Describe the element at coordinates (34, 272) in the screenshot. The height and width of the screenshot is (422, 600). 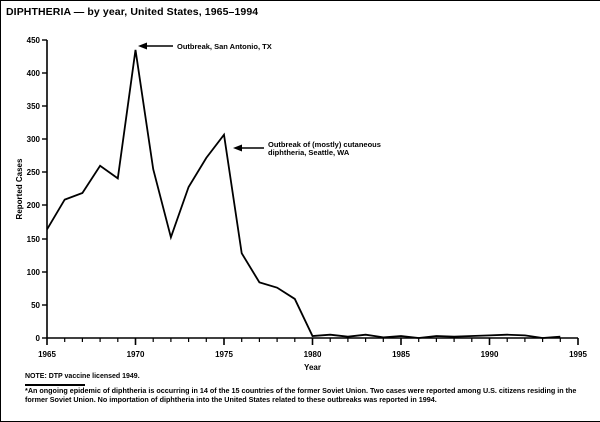
I see `ytick-label: 100` at that location.